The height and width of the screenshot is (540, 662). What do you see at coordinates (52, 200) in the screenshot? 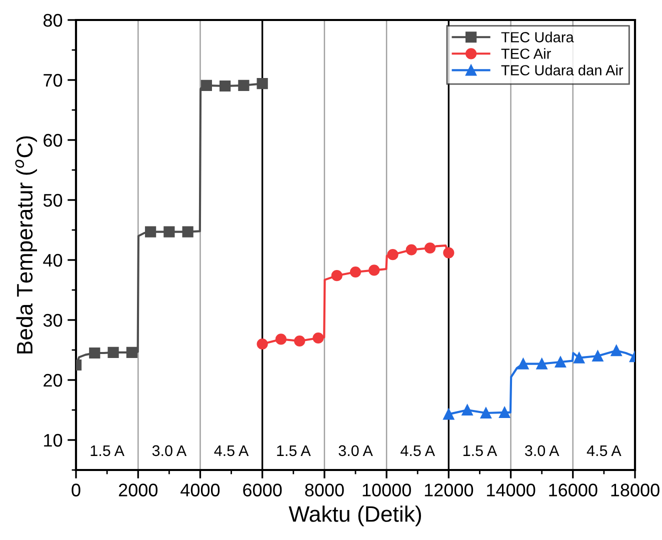
I see `y-tick-label: 50` at bounding box center [52, 200].